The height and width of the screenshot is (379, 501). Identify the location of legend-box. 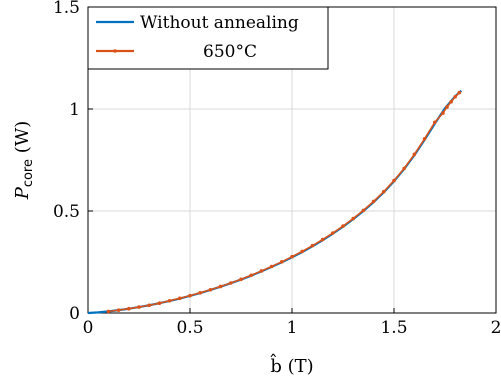
(208, 38).